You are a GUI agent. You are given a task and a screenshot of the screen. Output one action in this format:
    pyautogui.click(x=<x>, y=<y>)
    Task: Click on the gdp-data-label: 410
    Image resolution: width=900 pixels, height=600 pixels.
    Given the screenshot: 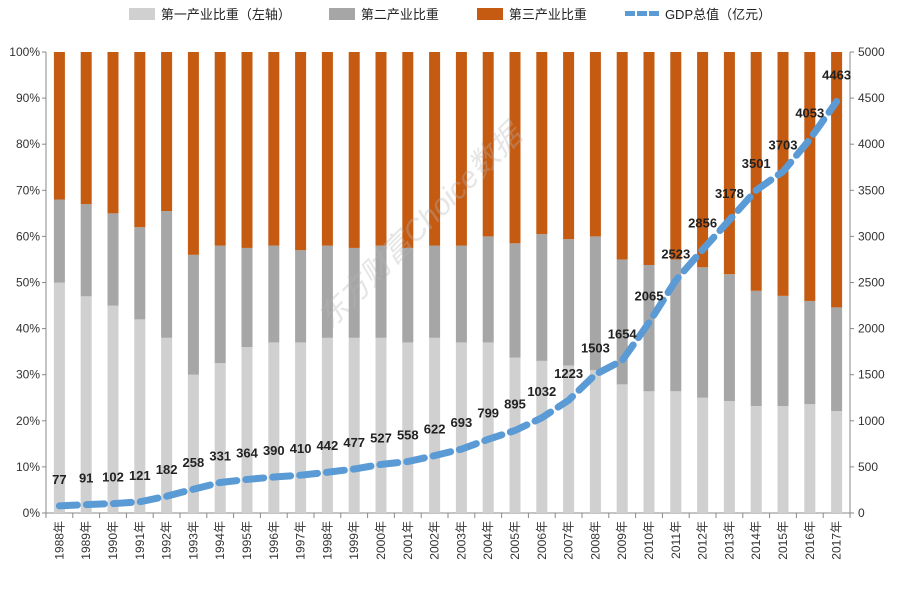 What is the action you would take?
    pyautogui.click(x=301, y=448)
    